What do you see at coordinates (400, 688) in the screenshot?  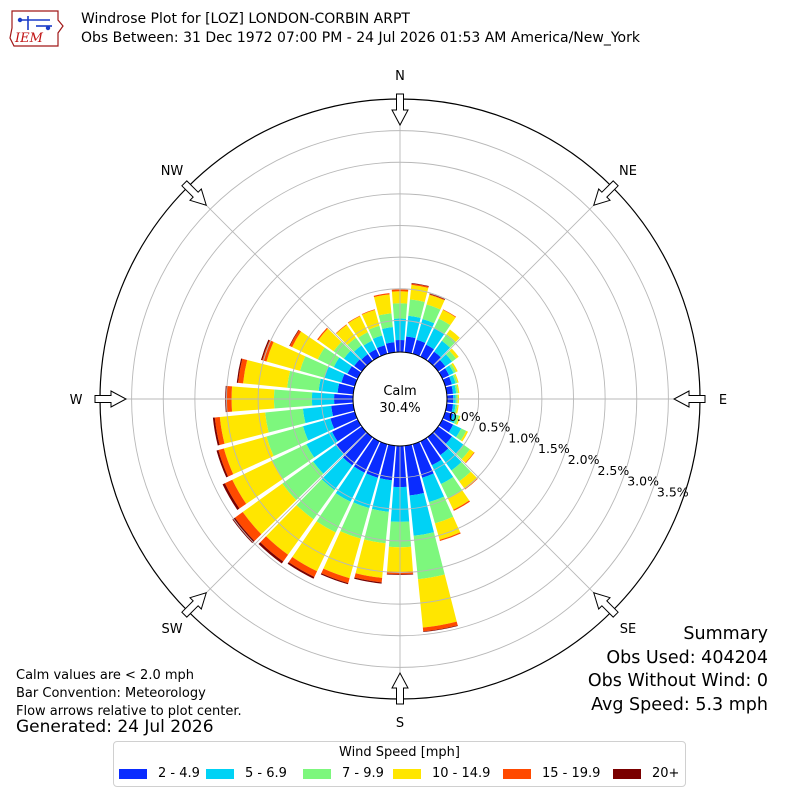 I see `flow-arrow-S` at bounding box center [400, 688].